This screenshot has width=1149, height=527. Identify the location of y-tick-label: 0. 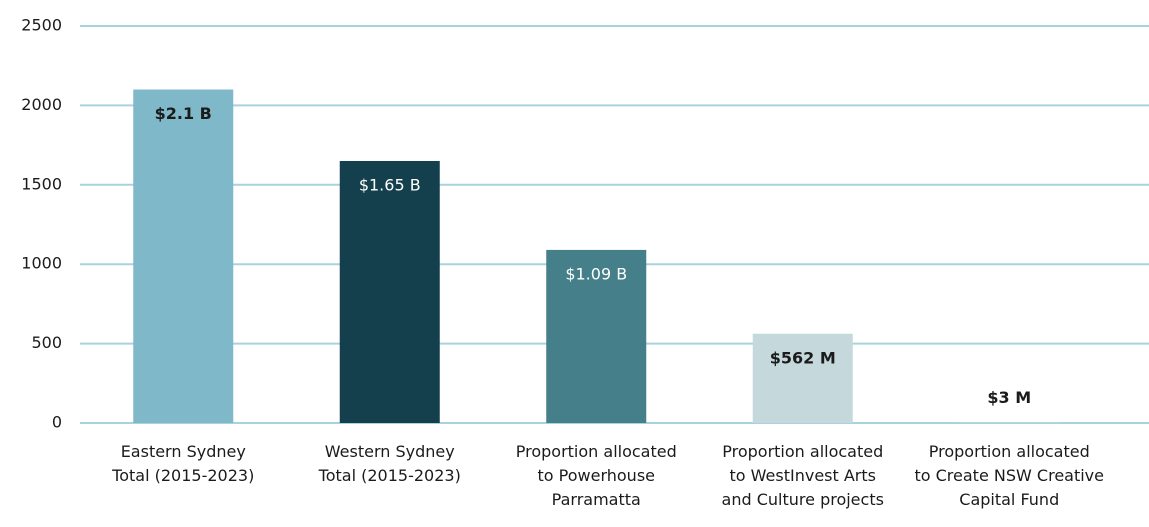
(57, 422).